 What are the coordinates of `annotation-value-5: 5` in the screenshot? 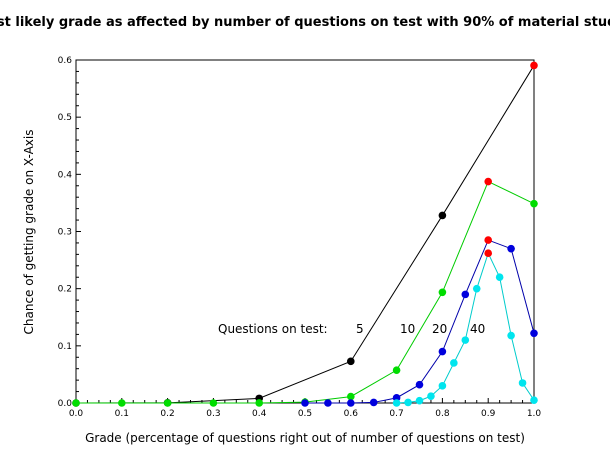 It's located at (360, 329).